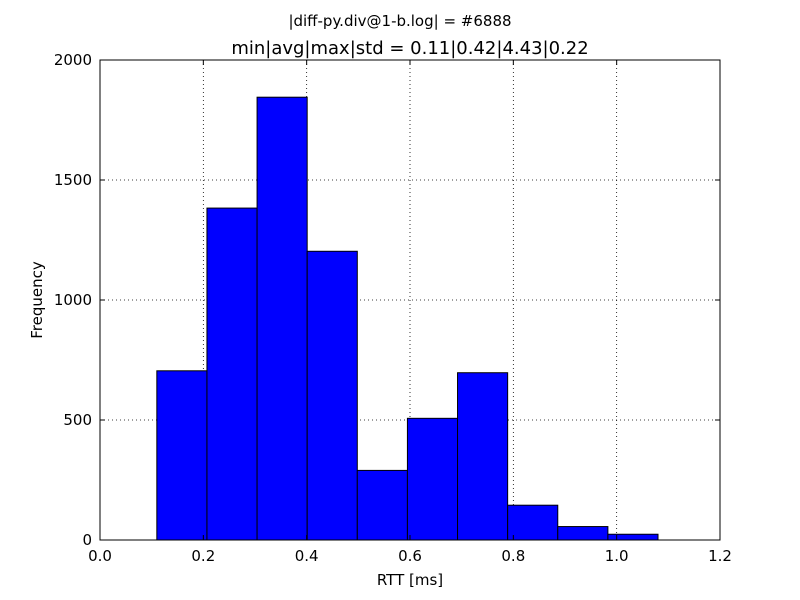 Image resolution: width=800 pixels, height=600 pixels. What do you see at coordinates (410, 556) in the screenshot?
I see `x-tick-label: 0.6` at bounding box center [410, 556].